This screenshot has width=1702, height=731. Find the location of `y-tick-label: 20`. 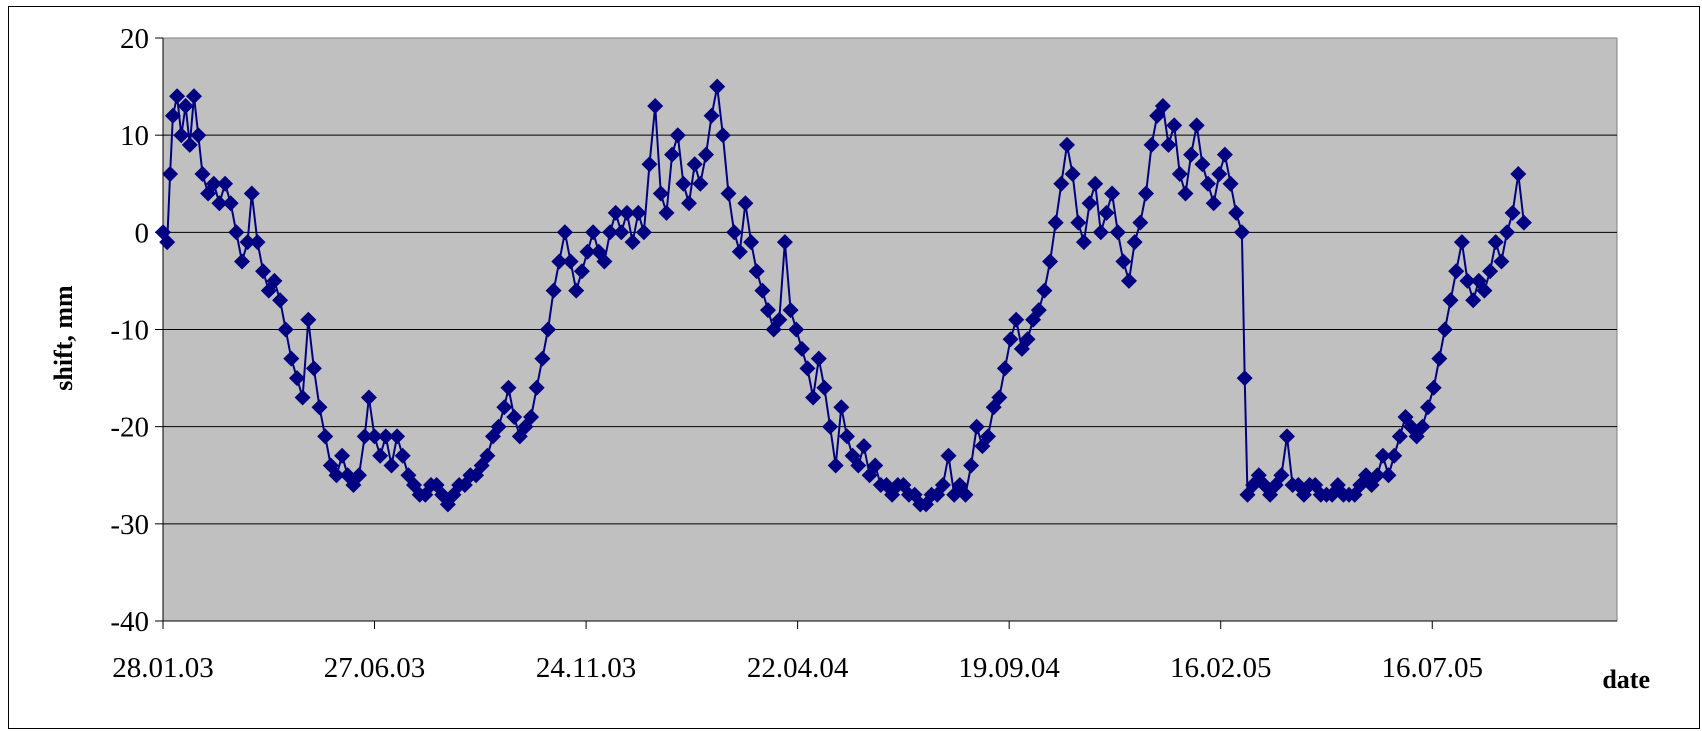

y-tick-label: 20 is located at coordinates (134, 39).